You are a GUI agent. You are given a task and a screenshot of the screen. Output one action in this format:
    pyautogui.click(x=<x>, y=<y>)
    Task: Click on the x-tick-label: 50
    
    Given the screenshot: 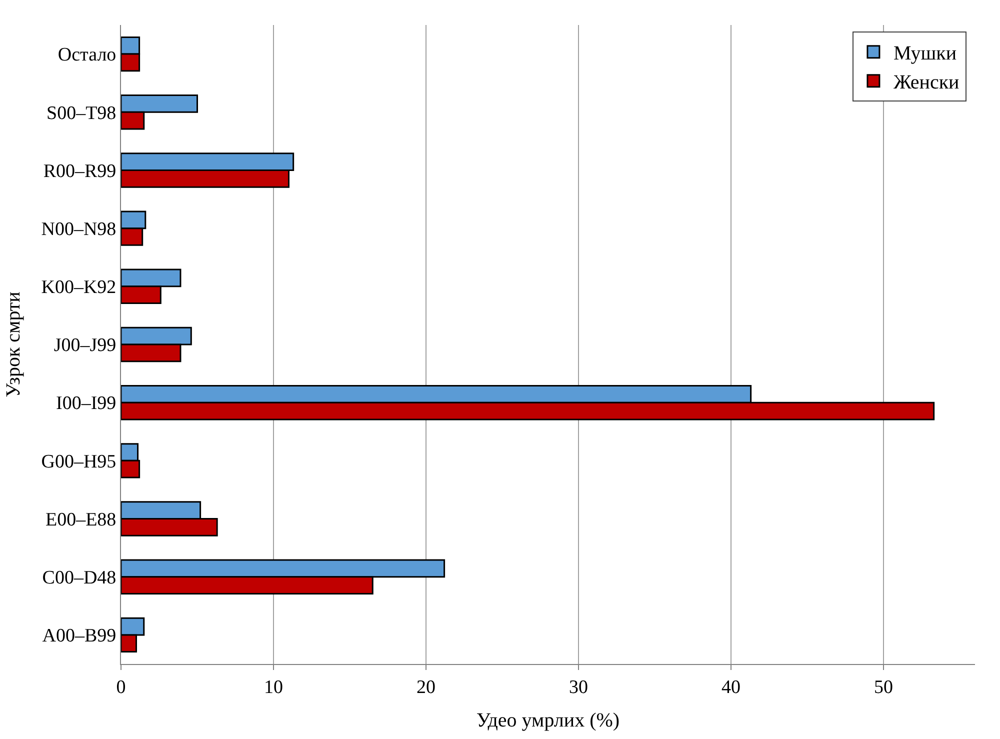 What is the action you would take?
    pyautogui.click(x=883, y=687)
    